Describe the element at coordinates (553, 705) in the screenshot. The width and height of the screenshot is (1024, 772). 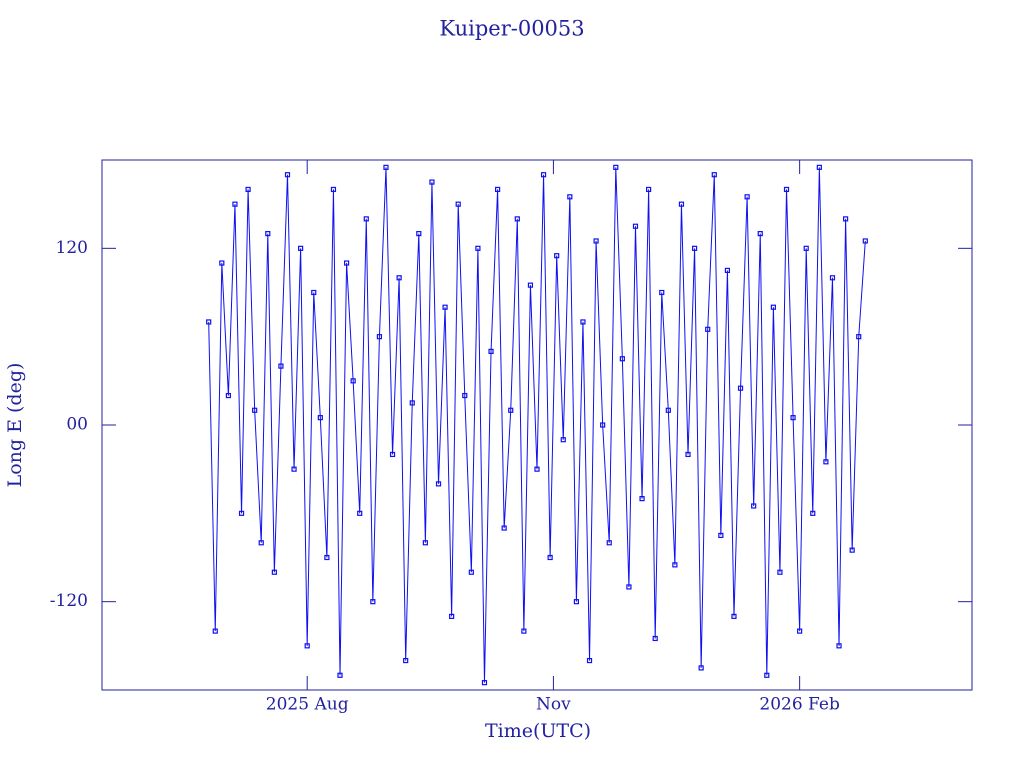
I see `x-tick-label: Nov` at that location.